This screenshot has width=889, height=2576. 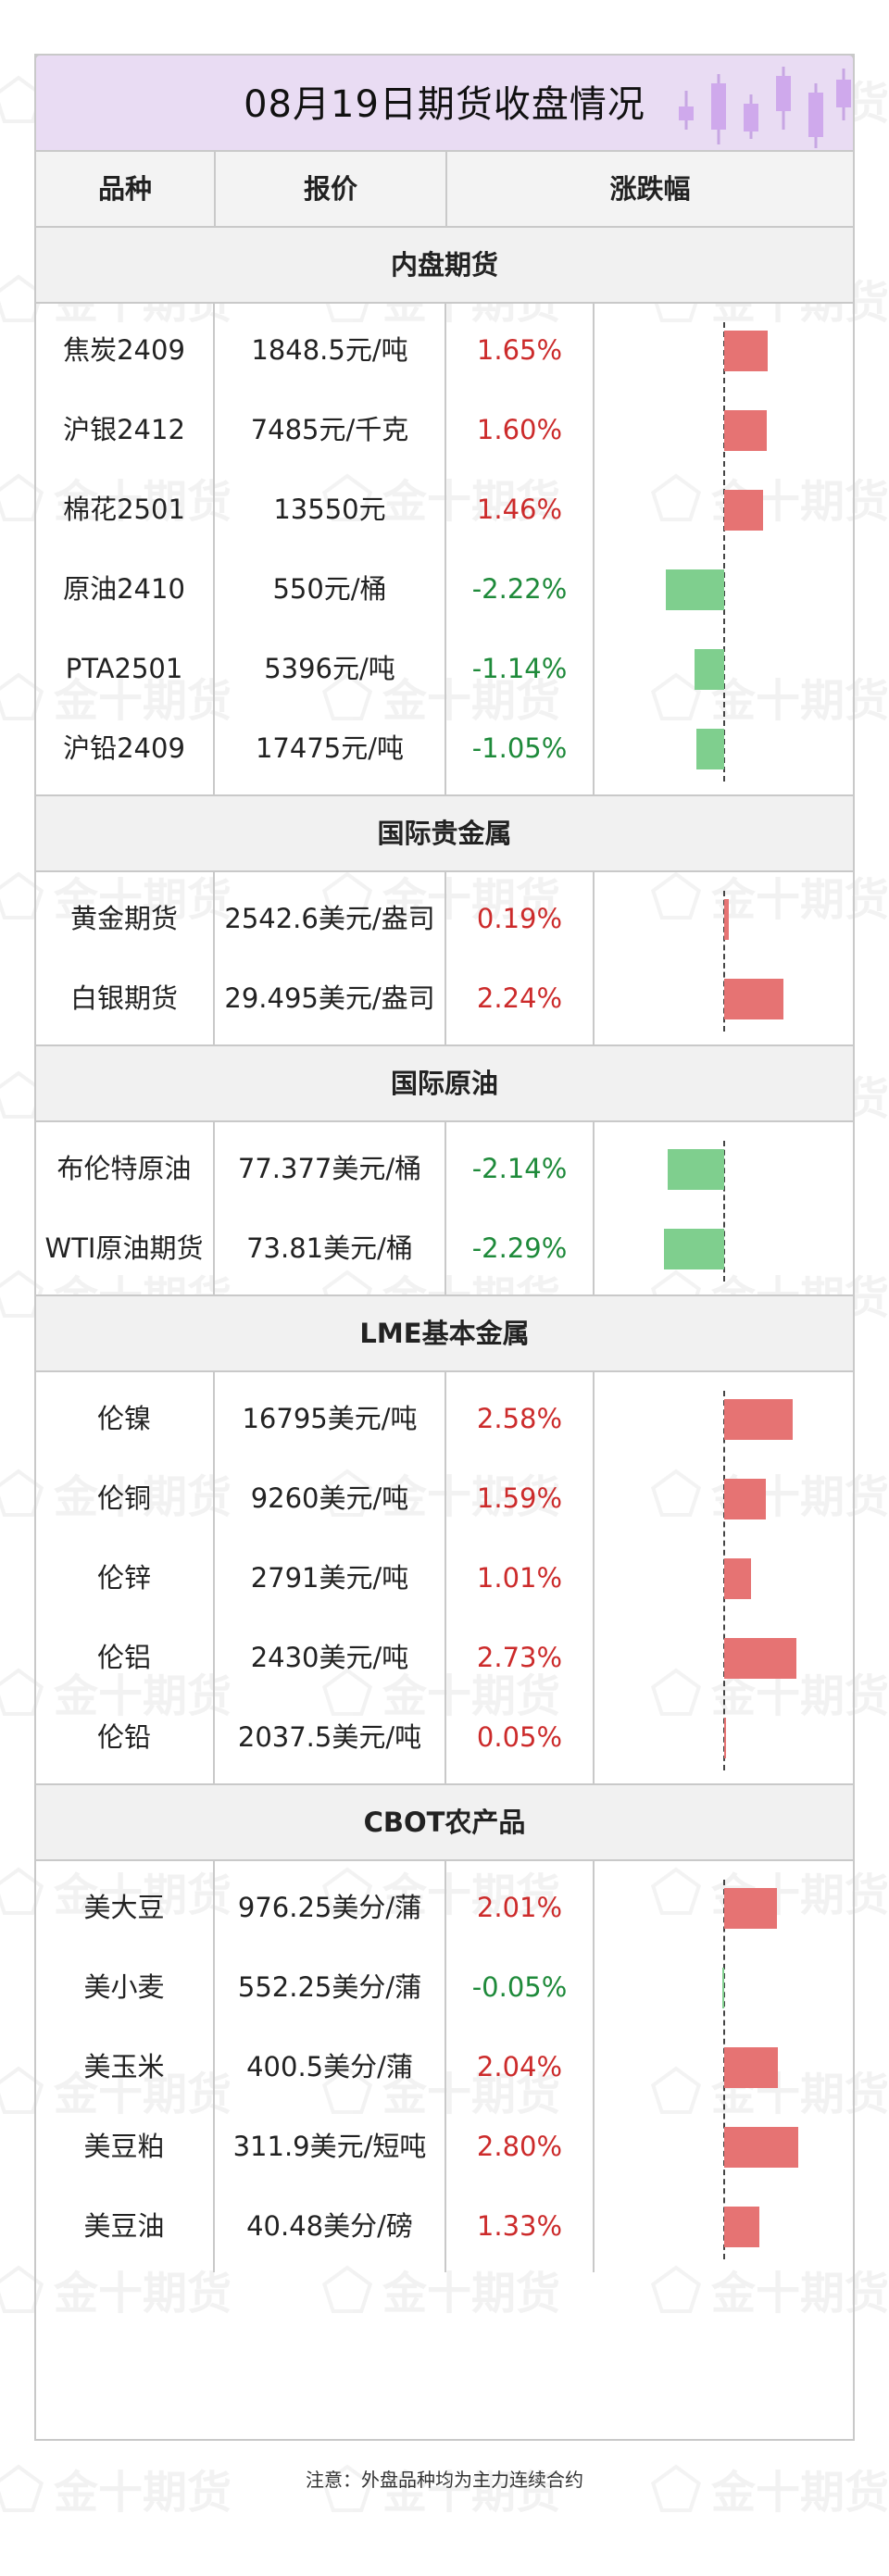 I want to click on change-label: -1.05%, so click(x=519, y=748).